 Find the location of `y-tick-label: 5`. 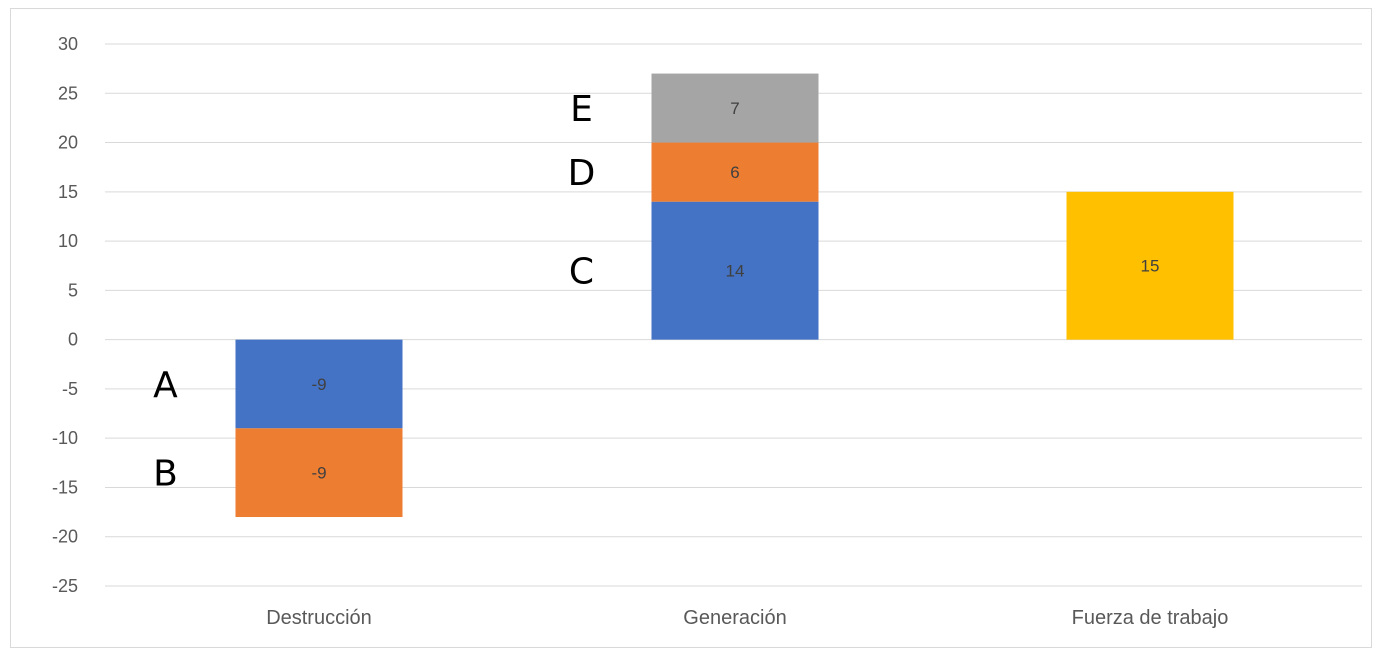

y-tick-label: 5 is located at coordinates (73, 290).